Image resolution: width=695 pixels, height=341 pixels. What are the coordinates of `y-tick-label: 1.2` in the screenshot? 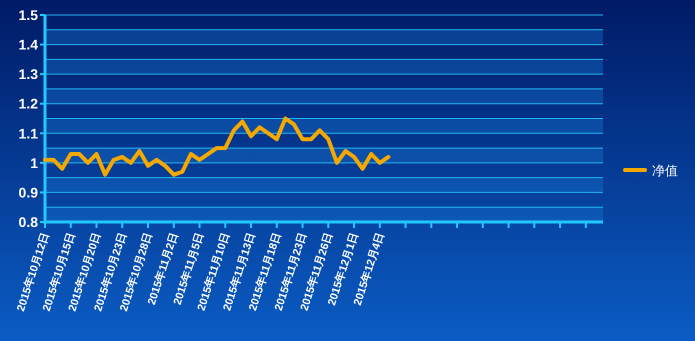 It's located at (28, 104).